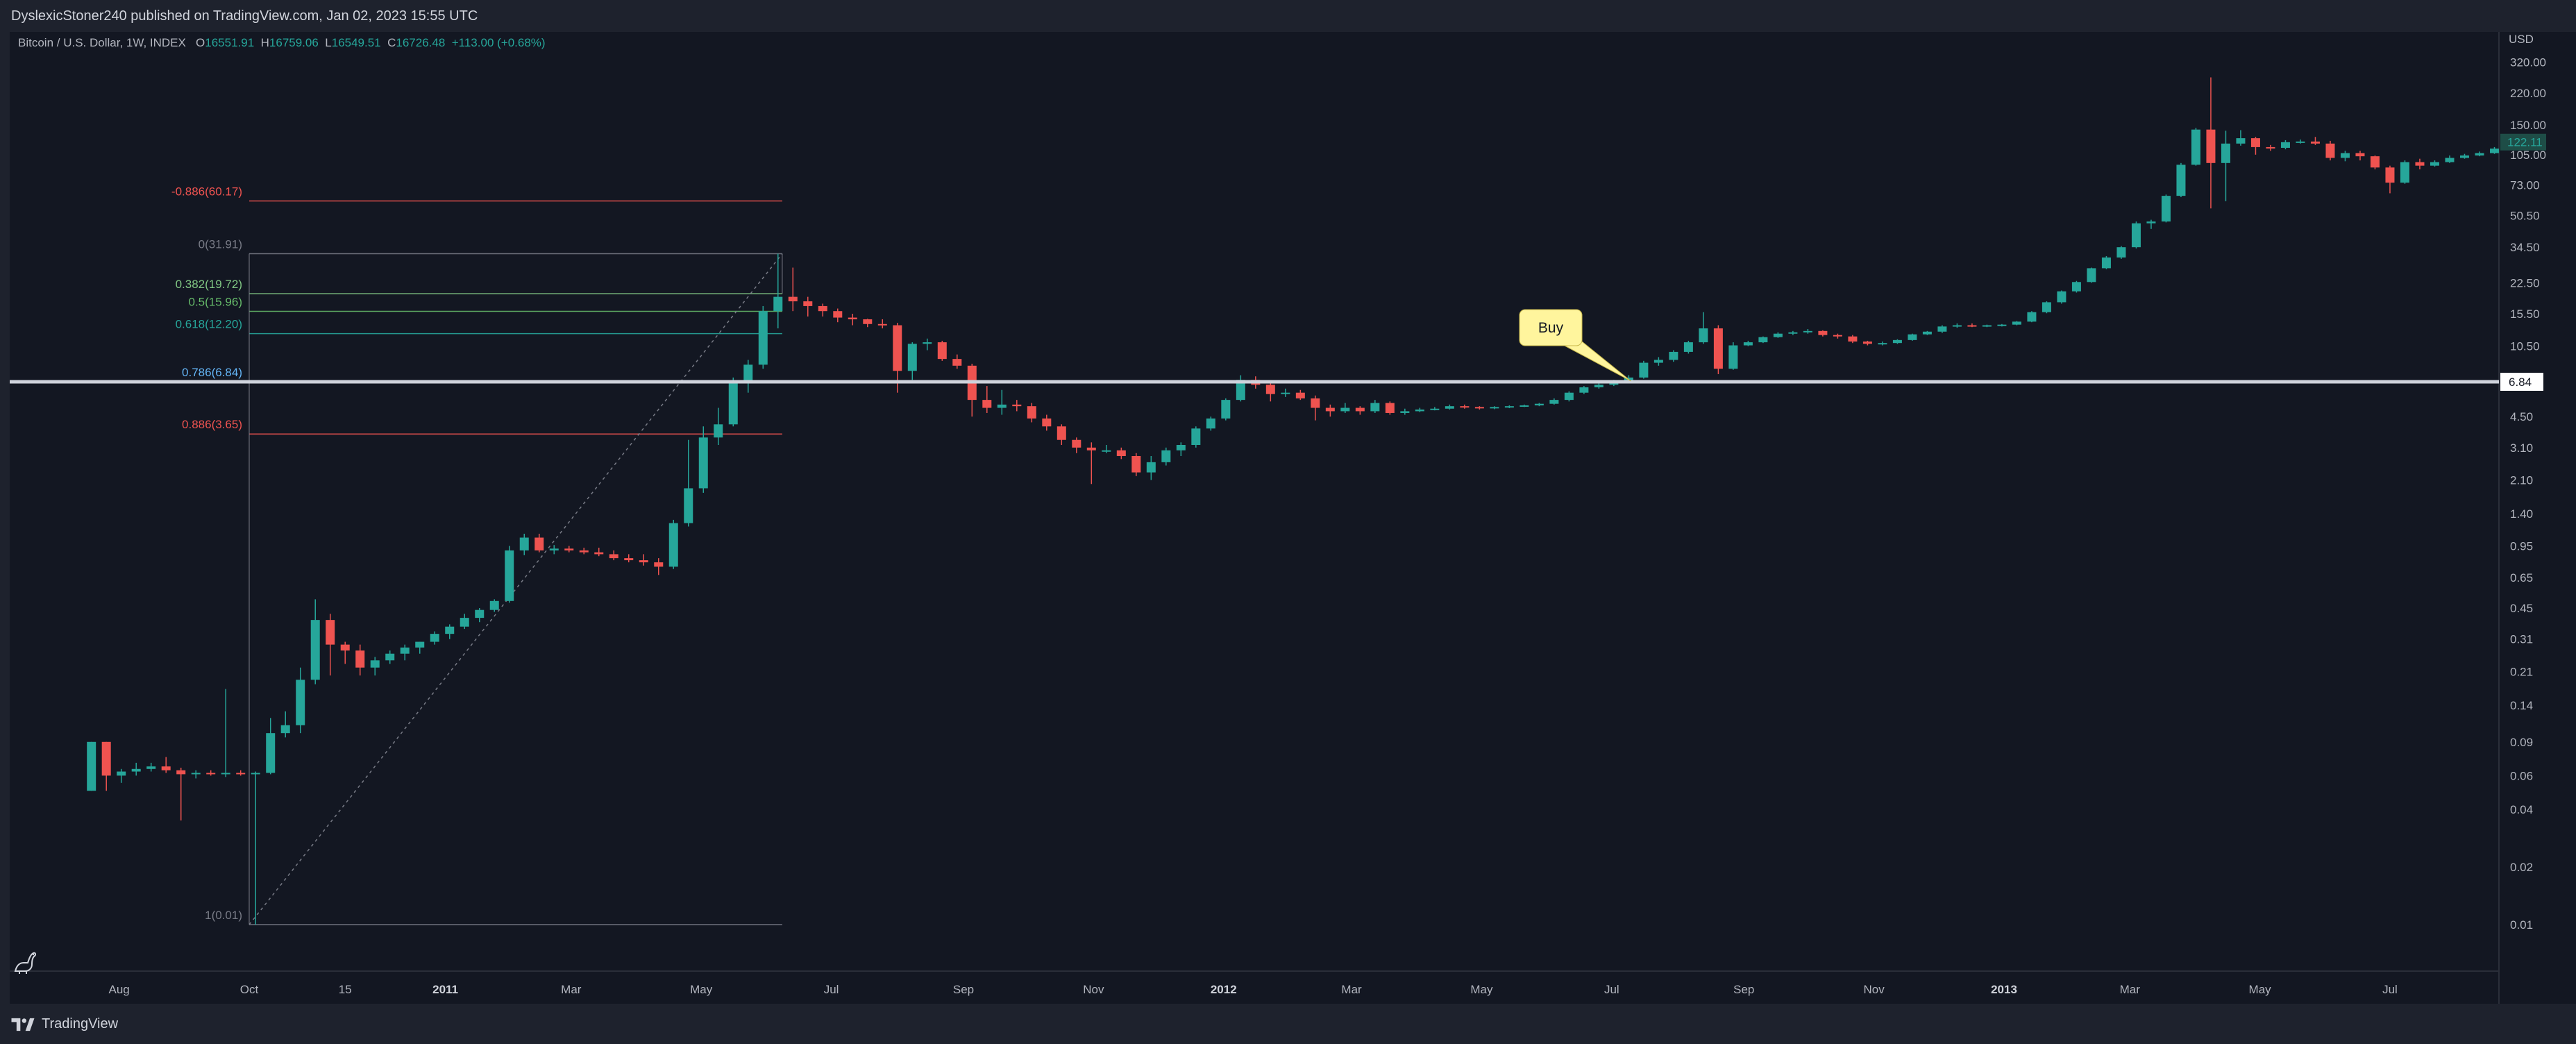  I want to click on x-tick-label: May, so click(1481, 989).